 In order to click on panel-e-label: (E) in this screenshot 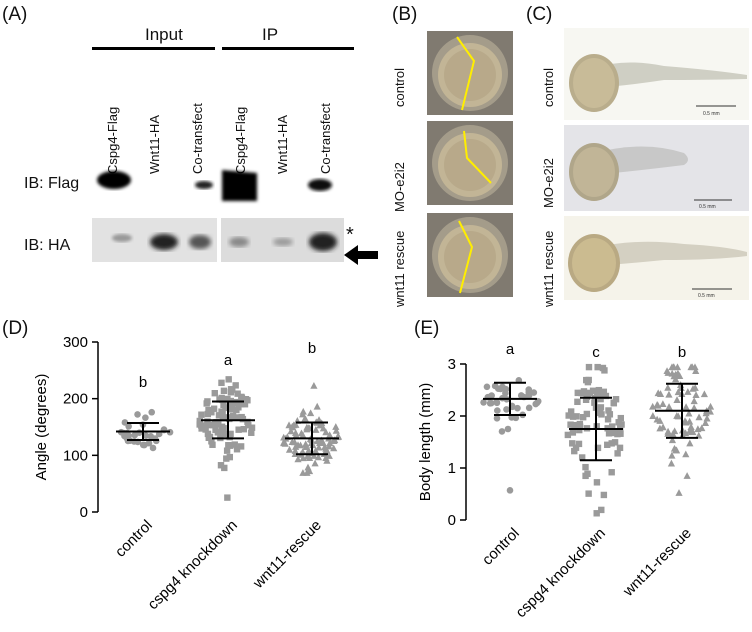, I will do `click(427, 328)`.